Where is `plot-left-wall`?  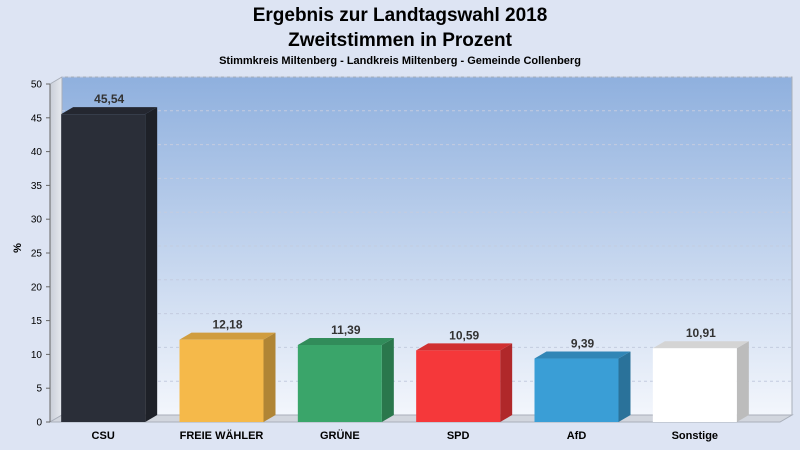 plot-left-wall is located at coordinates (56, 249).